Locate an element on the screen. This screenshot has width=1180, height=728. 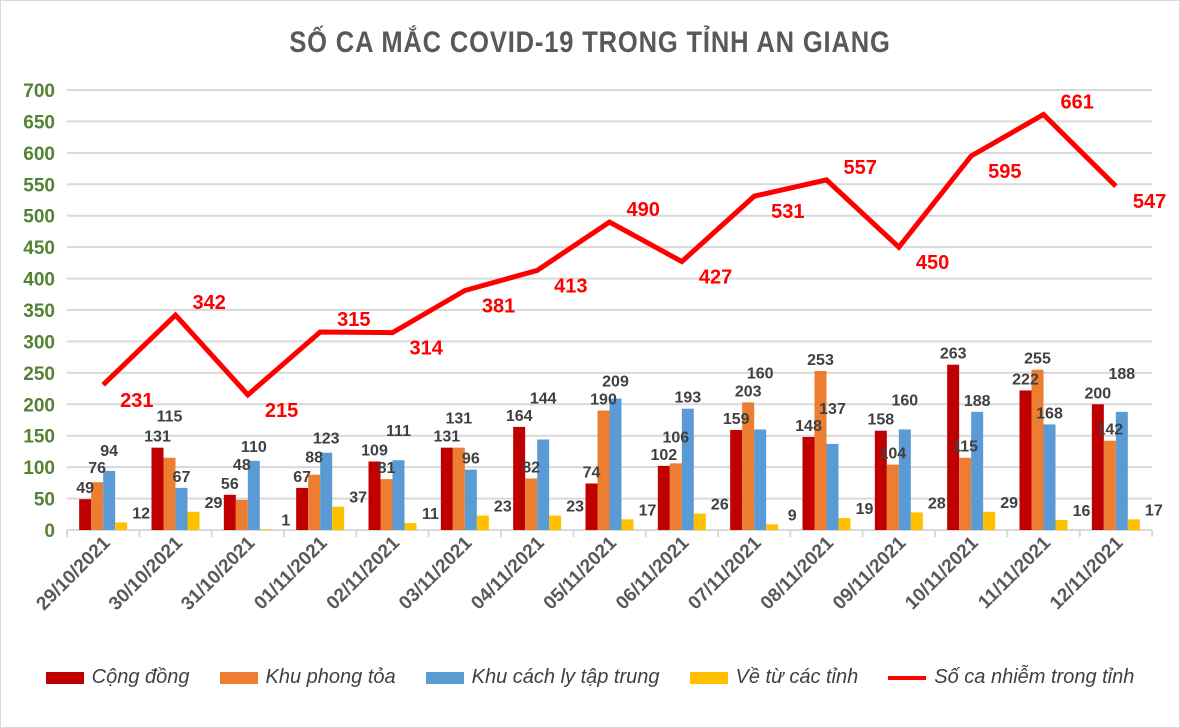
bar-data-label: 222 is located at coordinates (1025, 379).